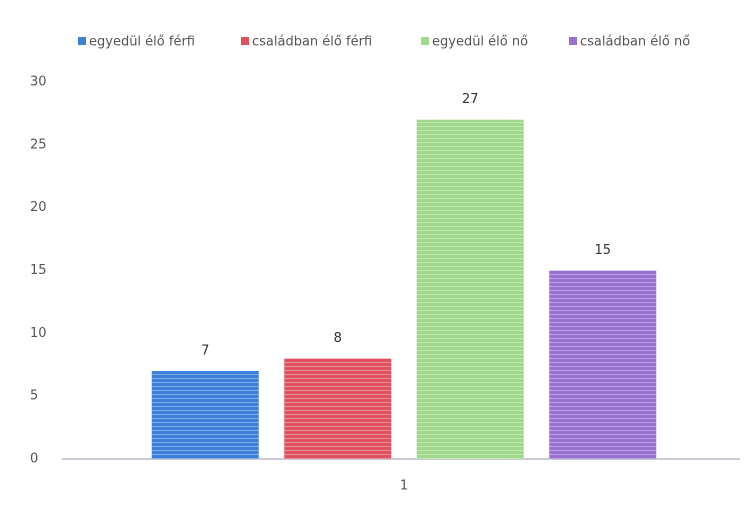 This screenshot has height=508, width=753. I want to click on y-tick-label: 15, so click(38, 270).